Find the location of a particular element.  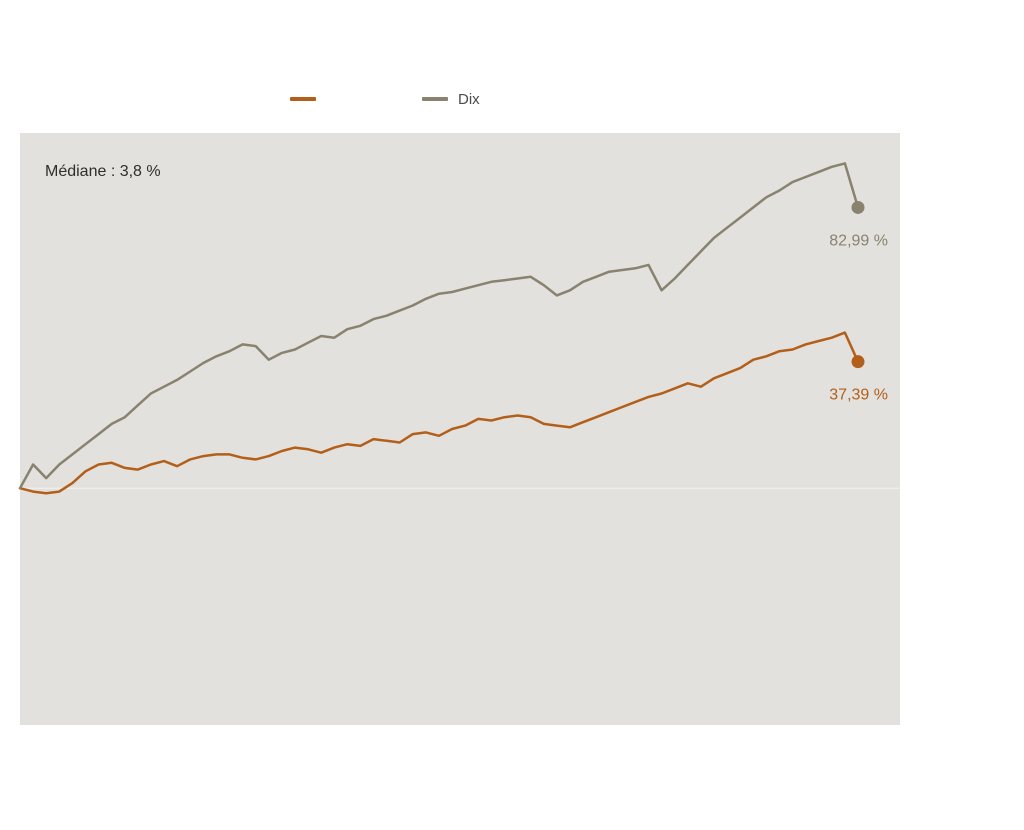

legend-item-dix: Dix is located at coordinates (451, 99).